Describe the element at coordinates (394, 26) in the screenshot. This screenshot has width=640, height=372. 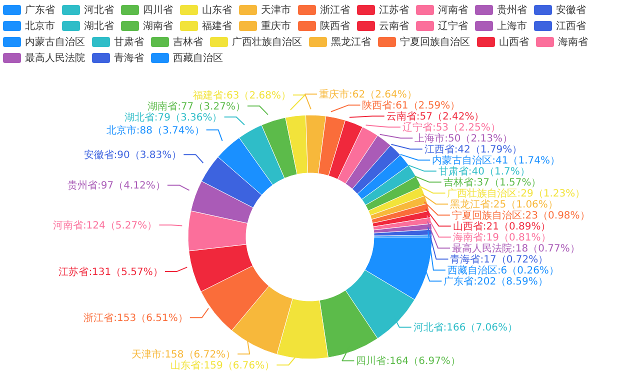
I see `legend-label: 云南省` at that location.